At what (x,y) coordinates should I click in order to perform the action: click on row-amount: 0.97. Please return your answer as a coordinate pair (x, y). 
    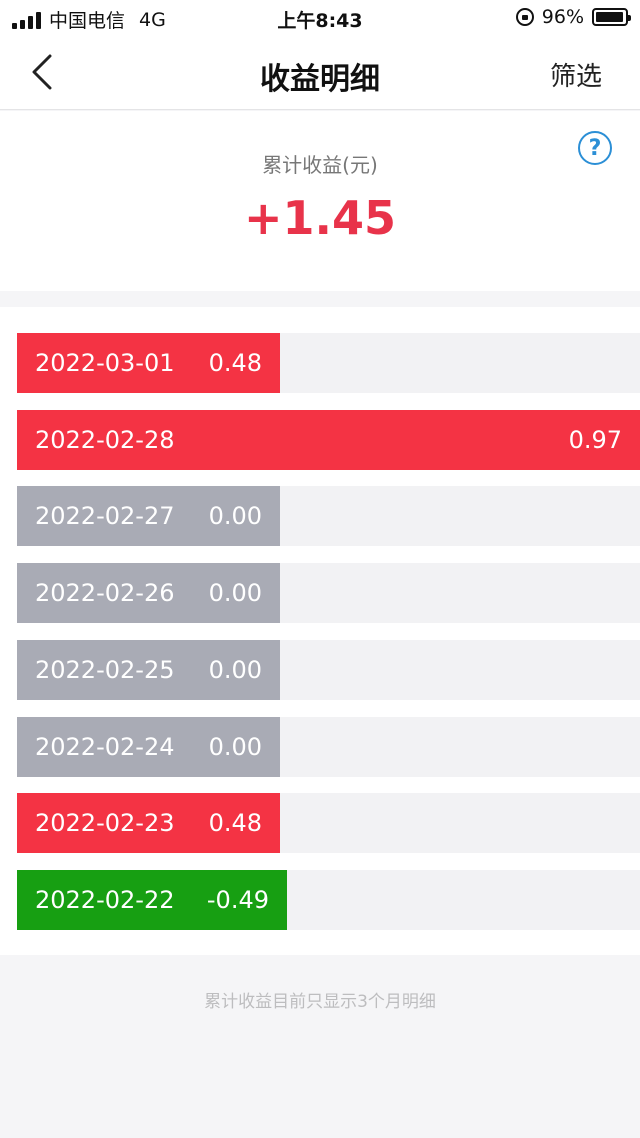
    Looking at the image, I should click on (595, 439).